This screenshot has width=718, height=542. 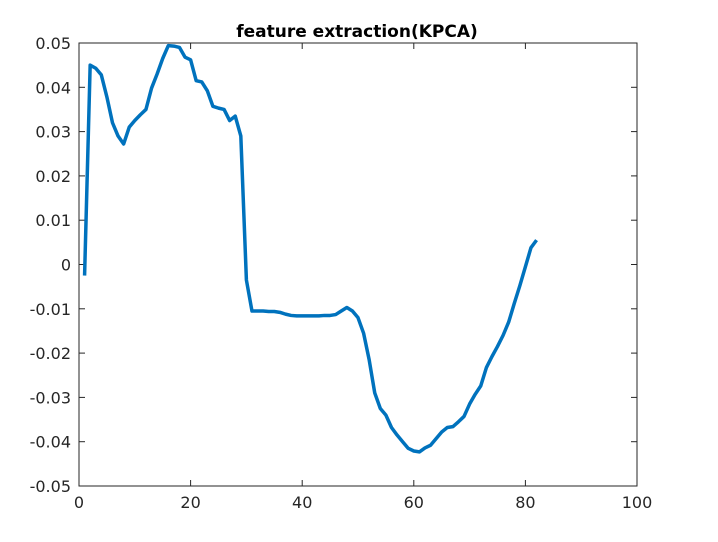 What do you see at coordinates (50, 309) in the screenshot?
I see `y-tick-label: -0.01` at bounding box center [50, 309].